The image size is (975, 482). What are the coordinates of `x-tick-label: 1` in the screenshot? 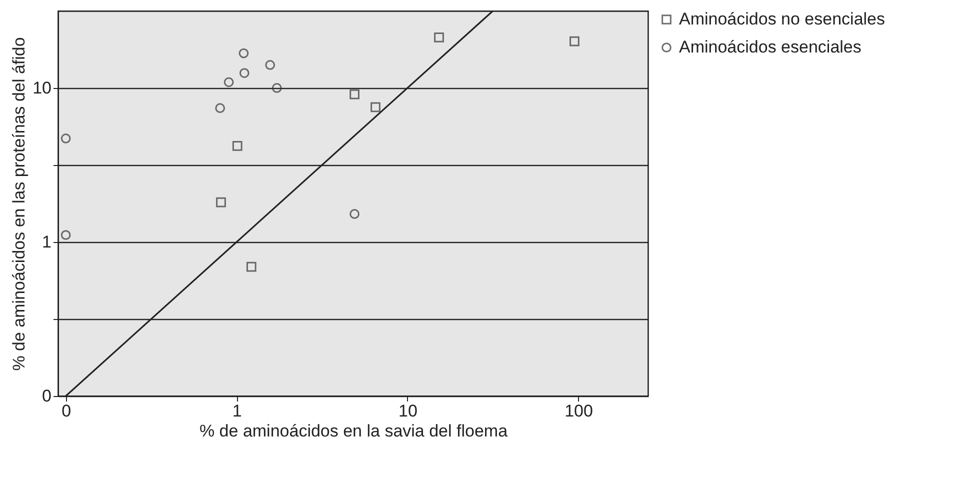 It's located at (237, 411).